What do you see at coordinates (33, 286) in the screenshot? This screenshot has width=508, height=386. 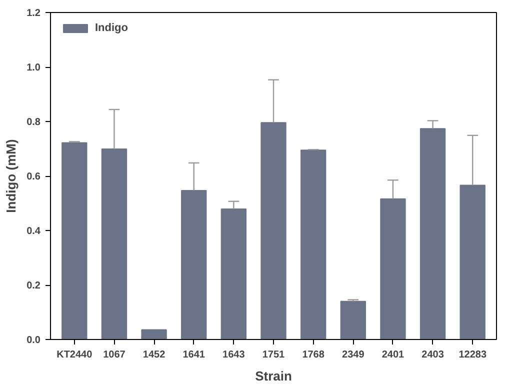 I see `y-tick-label: 0.2` at bounding box center [33, 286].